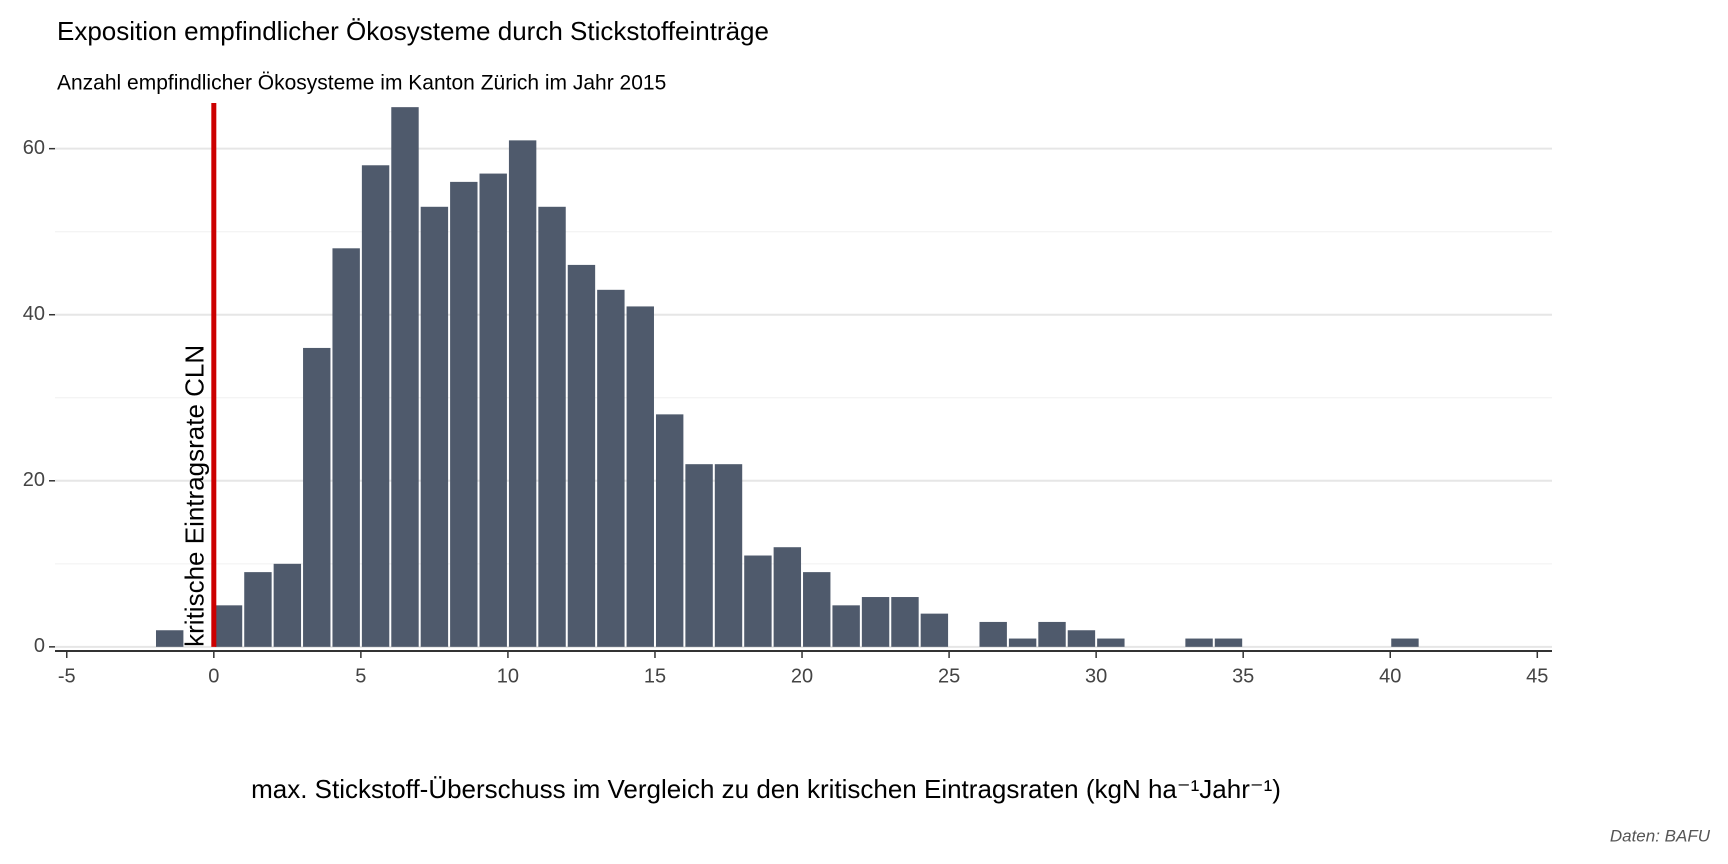  I want to click on x-tick-label: -5, so click(67, 676).